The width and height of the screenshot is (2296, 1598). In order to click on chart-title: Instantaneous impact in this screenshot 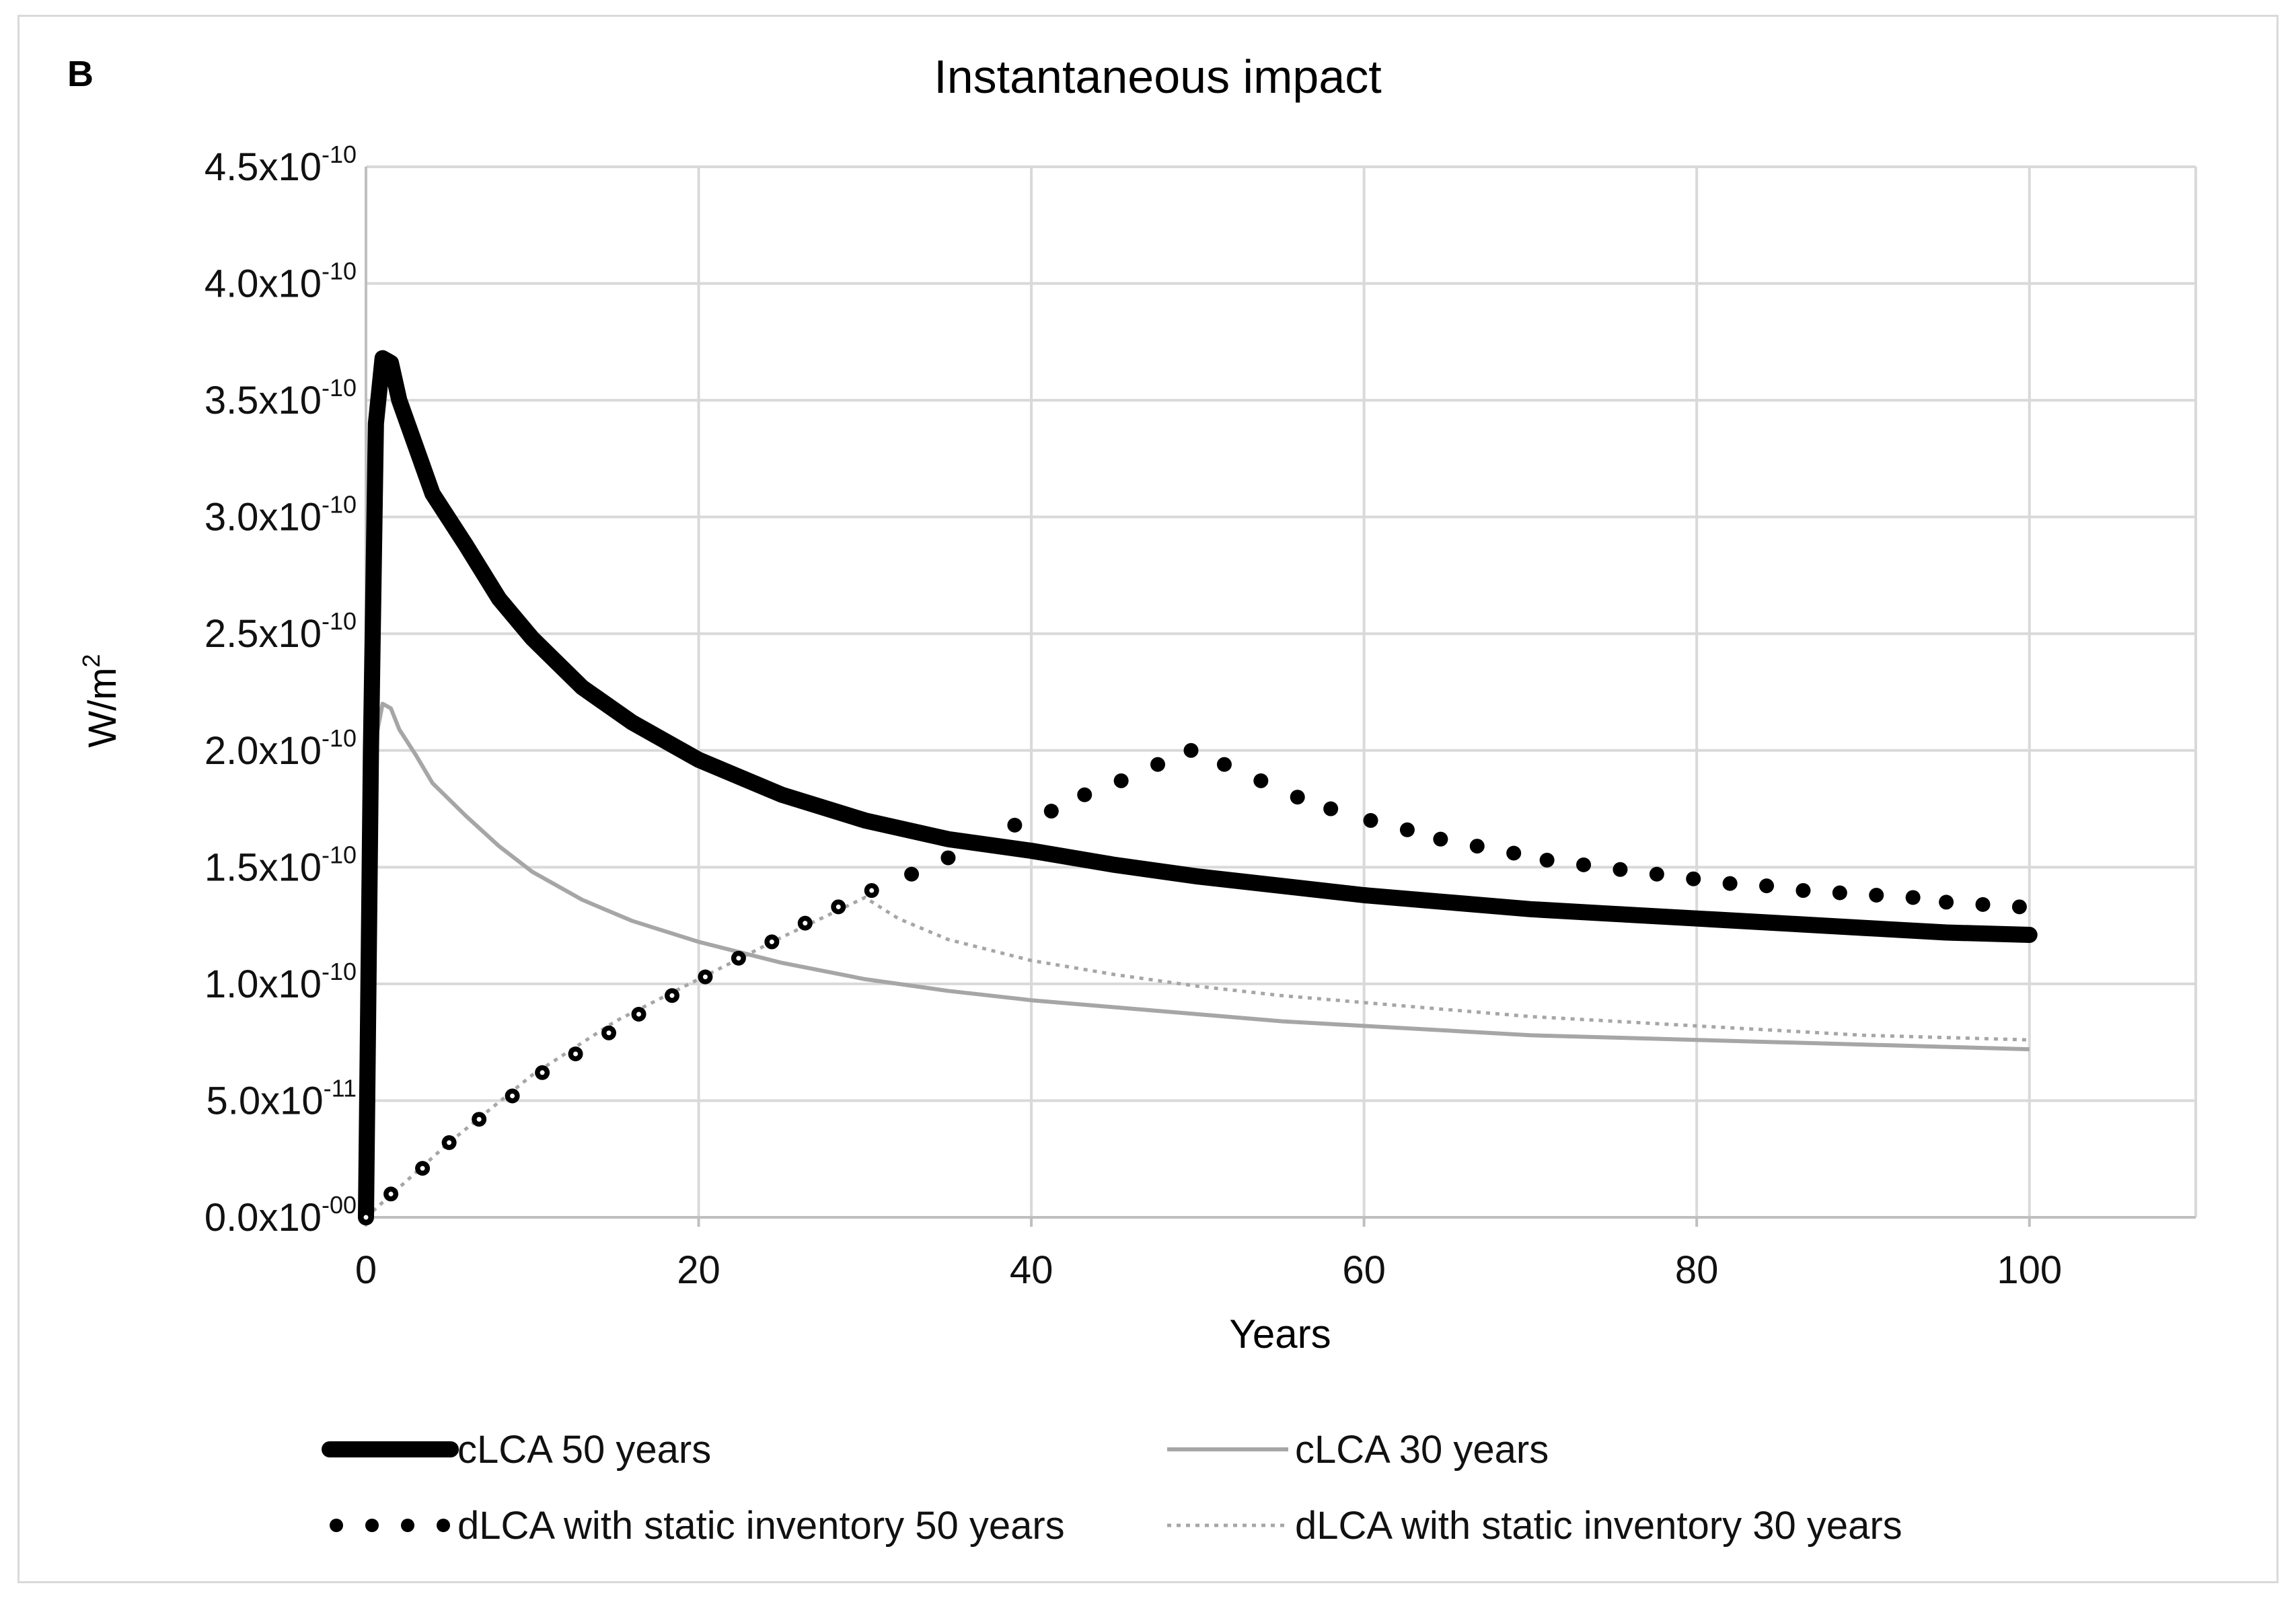, I will do `click(1157, 76)`.